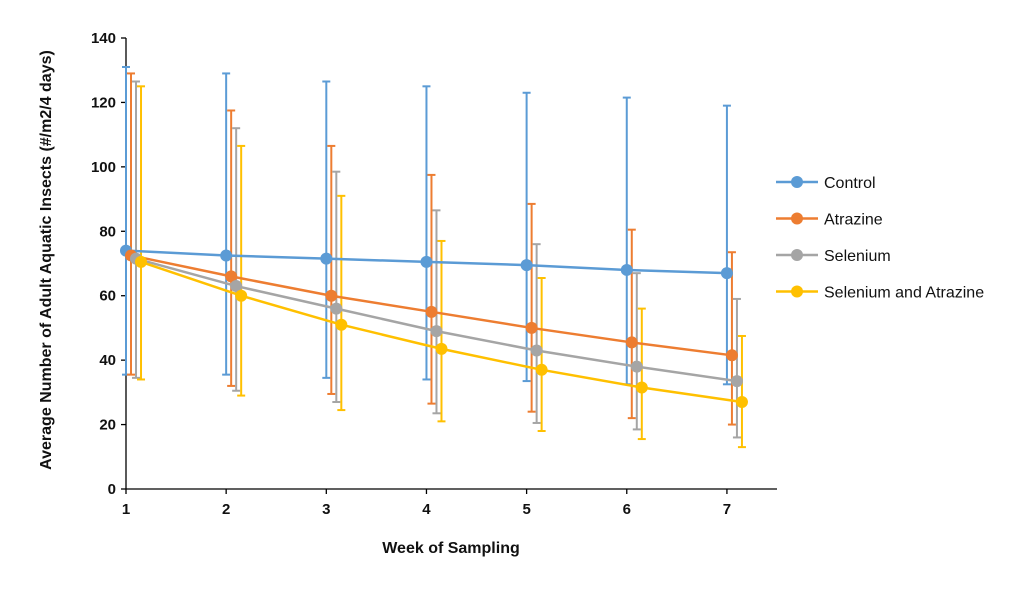 The height and width of the screenshot is (589, 1020). What do you see at coordinates (226, 509) in the screenshot?
I see `x-tick-label: 2` at bounding box center [226, 509].